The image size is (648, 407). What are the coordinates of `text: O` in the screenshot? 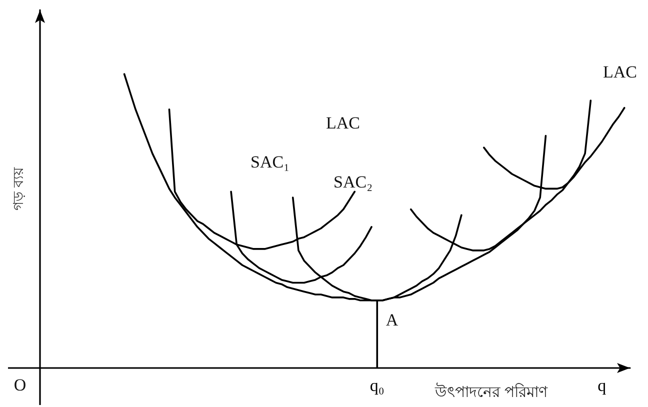 It's located at (20, 385).